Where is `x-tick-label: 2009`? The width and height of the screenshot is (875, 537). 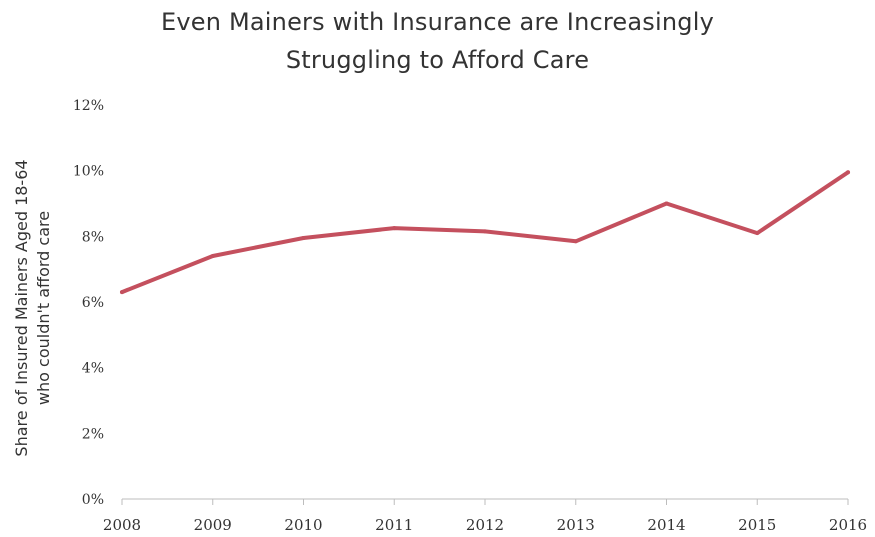
x-tick-label: 2009 is located at coordinates (213, 525).